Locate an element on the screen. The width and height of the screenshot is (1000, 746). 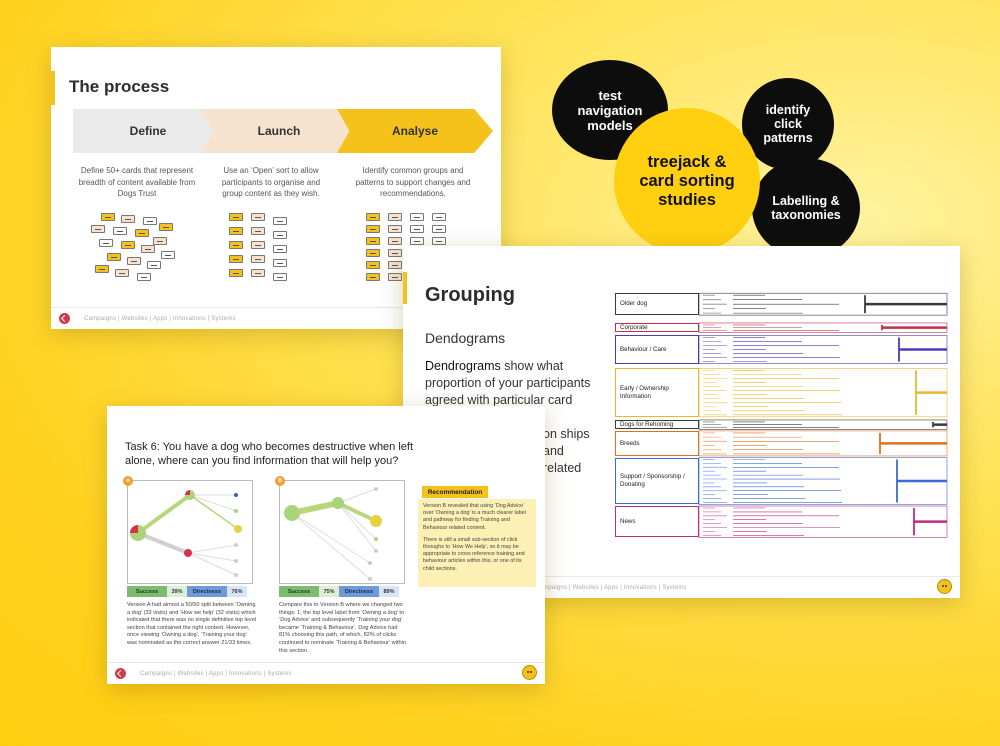
step-analyse-arrow: Analyse is located at coordinates (415, 131).